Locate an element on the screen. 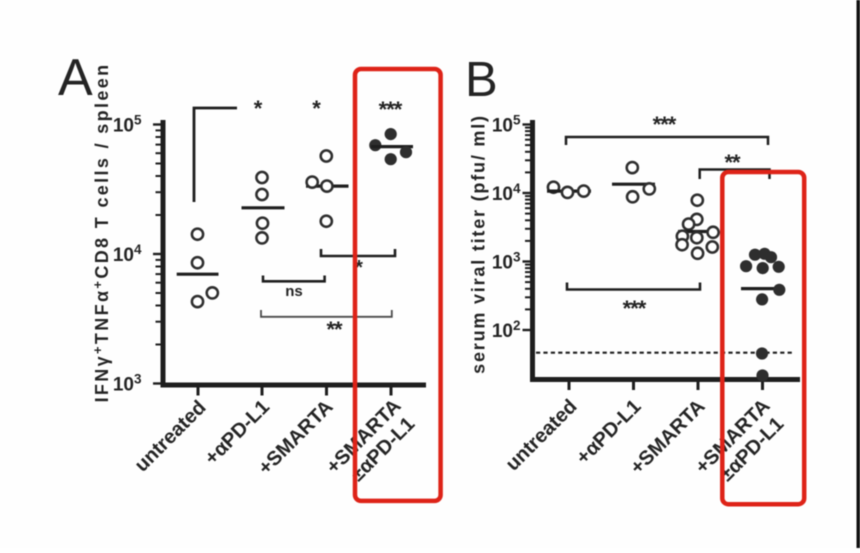 The image size is (860, 553). svg-text: B is located at coordinates (481, 80).